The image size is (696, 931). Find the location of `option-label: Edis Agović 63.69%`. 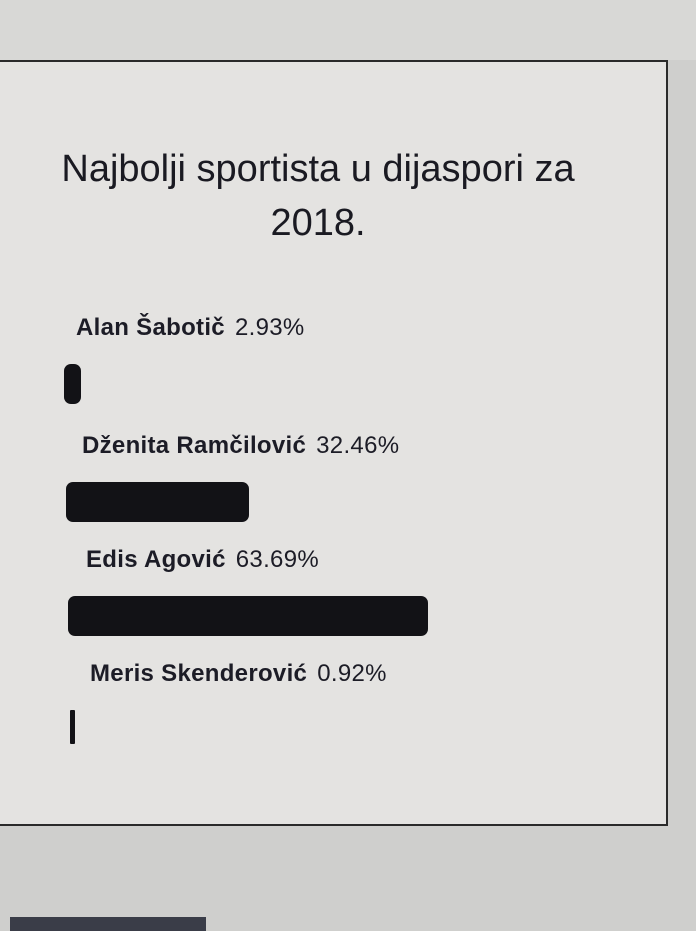

option-label: Edis Agović 63.69% is located at coordinates (362, 560).